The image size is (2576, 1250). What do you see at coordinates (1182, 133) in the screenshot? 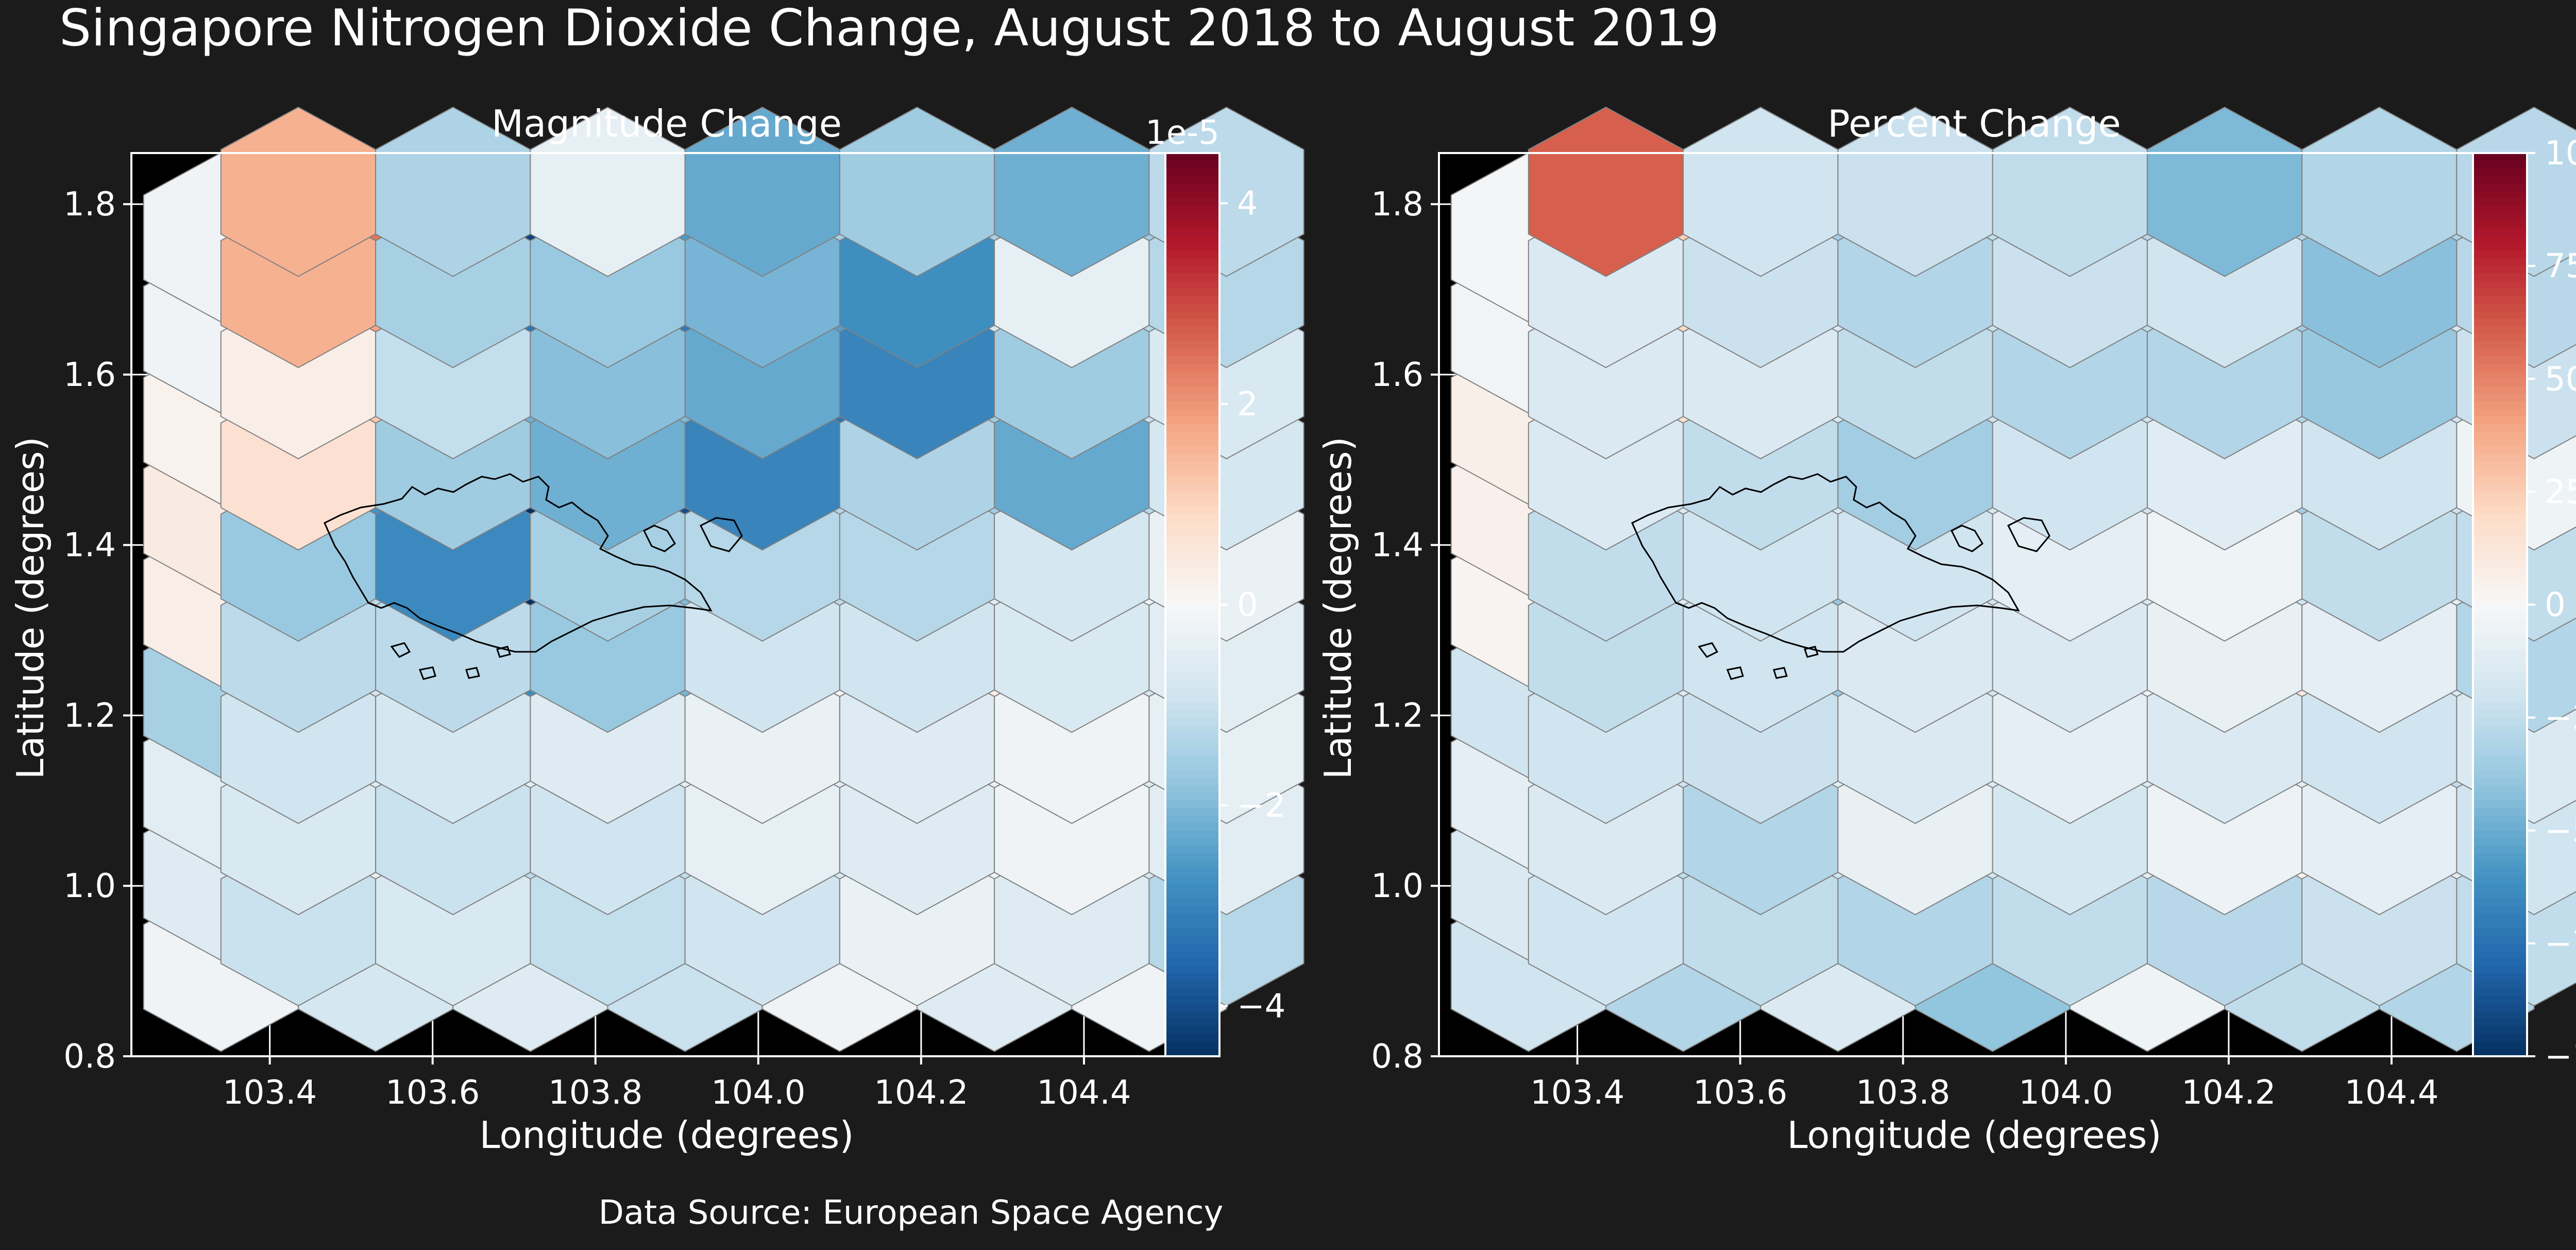
I see `magnitude-colorbar-offset-text: 1e-5` at bounding box center [1182, 133].